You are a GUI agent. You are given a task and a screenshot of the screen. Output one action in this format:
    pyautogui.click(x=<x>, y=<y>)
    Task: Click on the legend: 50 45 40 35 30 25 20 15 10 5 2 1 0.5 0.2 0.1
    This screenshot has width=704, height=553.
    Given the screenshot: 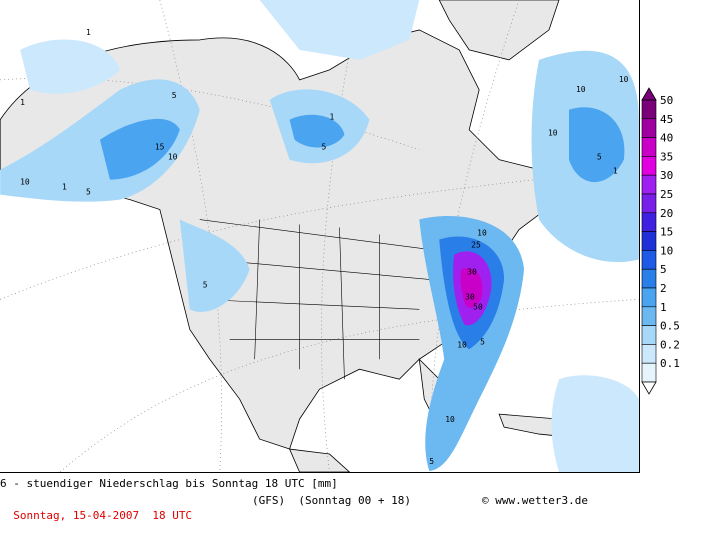 What is the action you would take?
    pyautogui.click(x=672, y=241)
    